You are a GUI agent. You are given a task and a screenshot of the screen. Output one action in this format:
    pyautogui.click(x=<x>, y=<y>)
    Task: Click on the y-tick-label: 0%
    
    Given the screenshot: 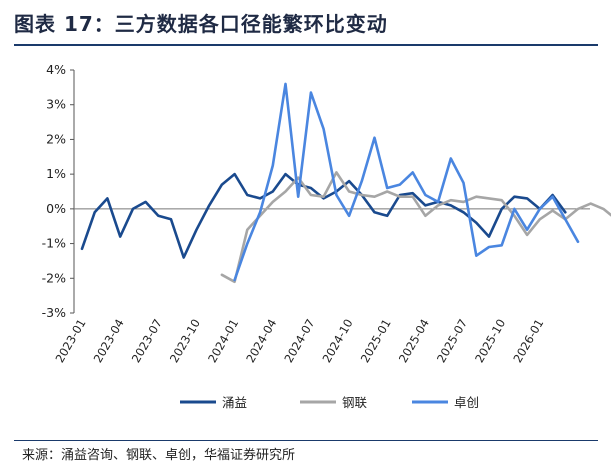 What is the action you would take?
    pyautogui.click(x=56, y=208)
    